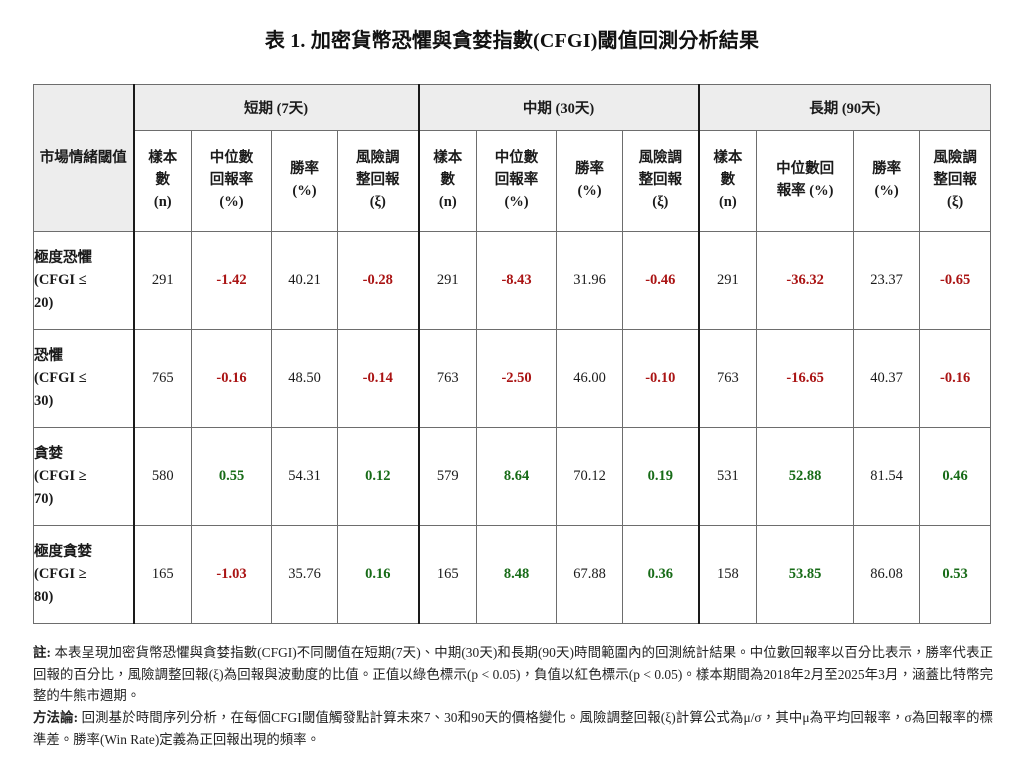 The width and height of the screenshot is (1024, 777). What do you see at coordinates (887, 280) in the screenshot?
I see `cell-value: 23.37` at bounding box center [887, 280].